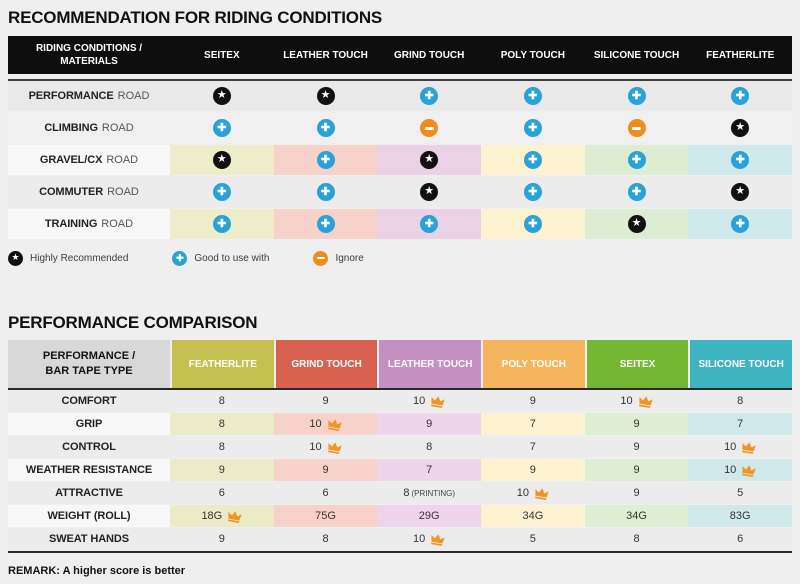  Describe the element at coordinates (740, 493) in the screenshot. I see `performance-cell: 5` at that location.